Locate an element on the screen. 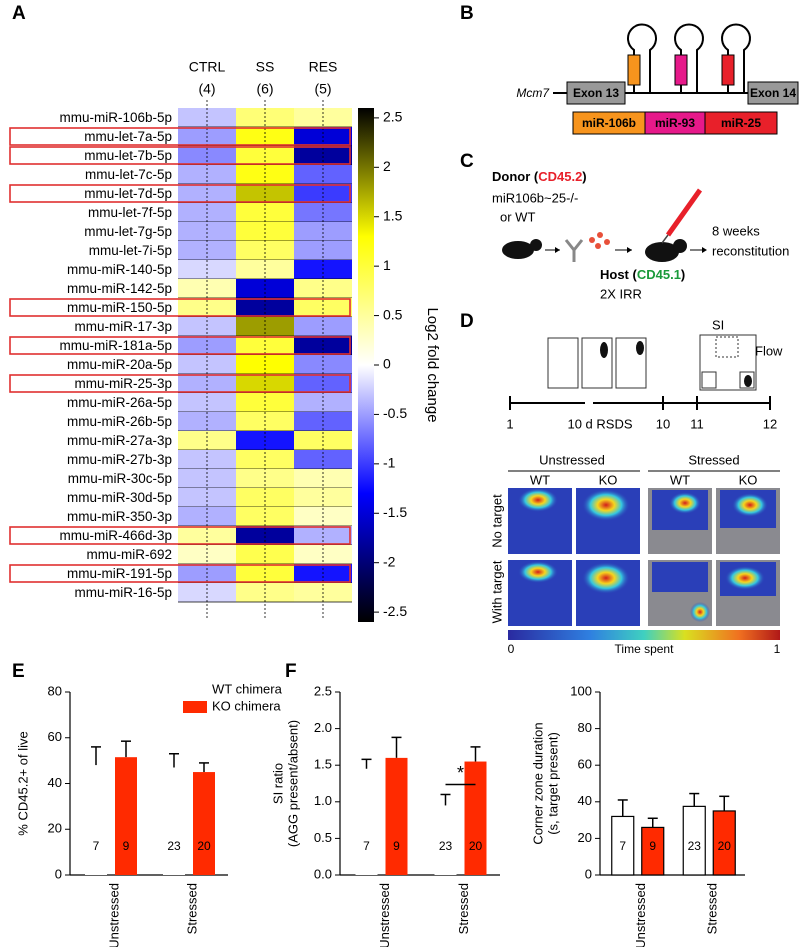 This screenshot has height=952, width=800. y-axis-label: Corner zone duration is located at coordinates (537, 783).